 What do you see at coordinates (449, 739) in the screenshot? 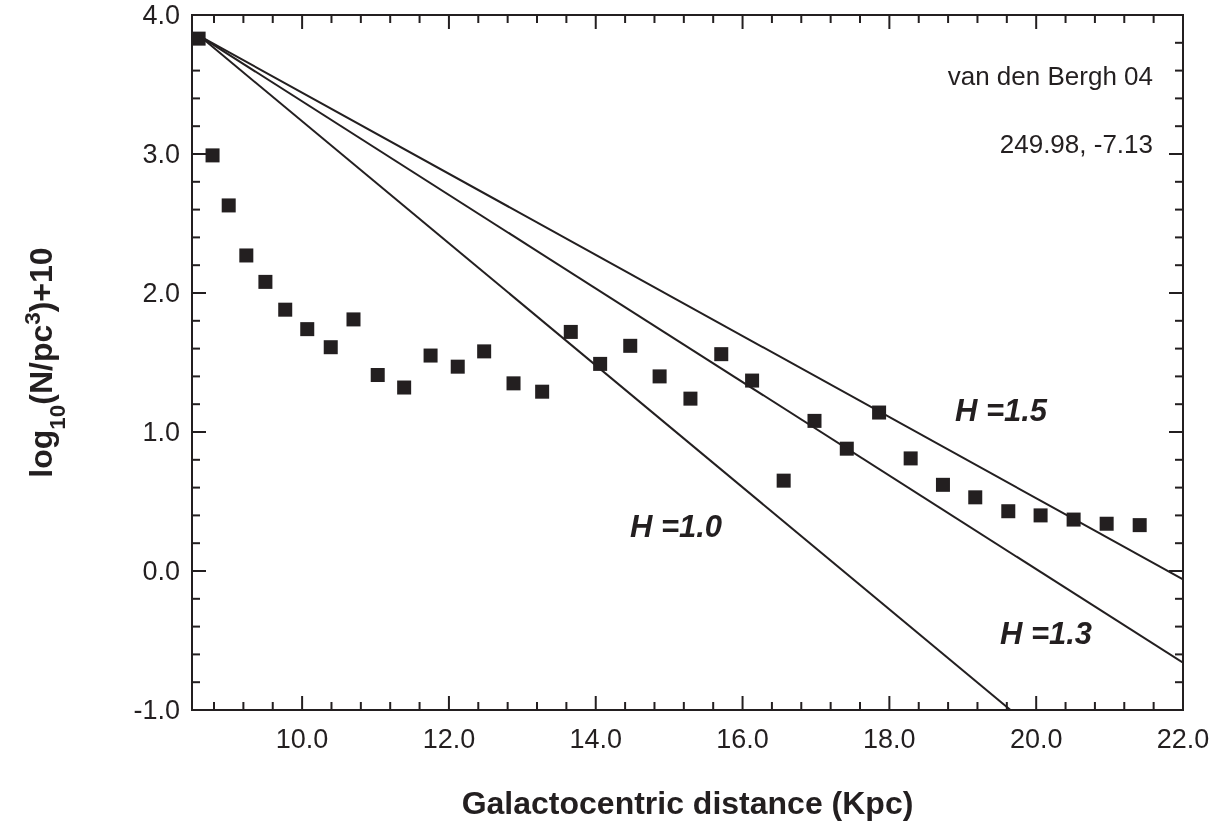
I see `x-tick-label: 12.0` at bounding box center [449, 739].